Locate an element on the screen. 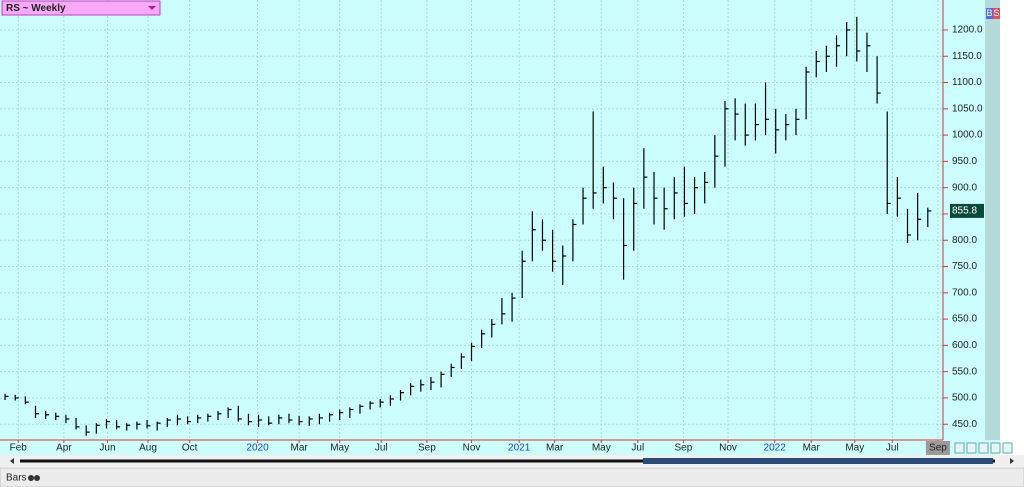  mode-label: Bars is located at coordinates (16, 478).